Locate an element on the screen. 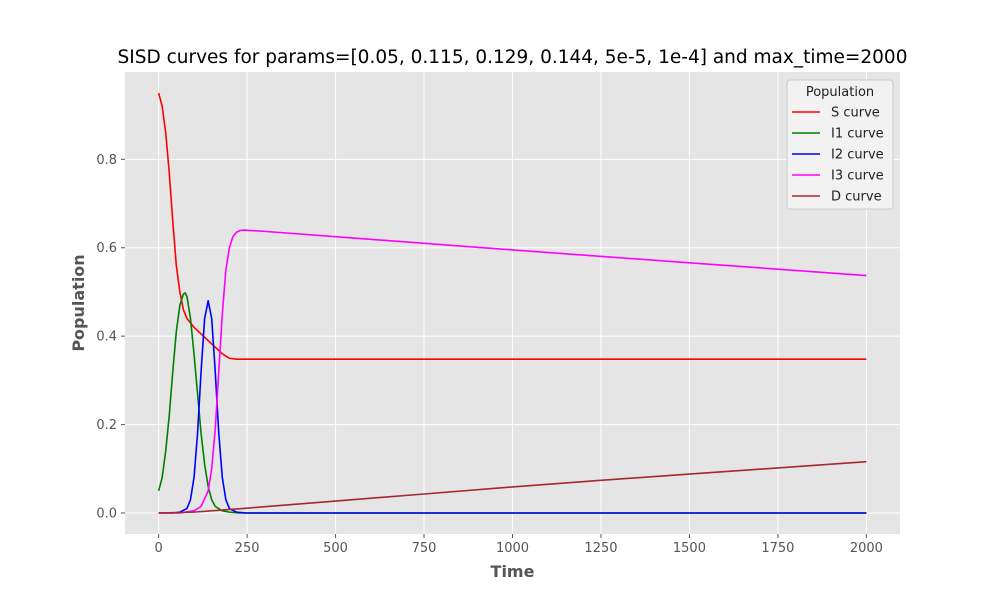 Image resolution: width=1000 pixels, height=600 pixels. legend-label-i2-curve: I2 curve is located at coordinates (857, 155).